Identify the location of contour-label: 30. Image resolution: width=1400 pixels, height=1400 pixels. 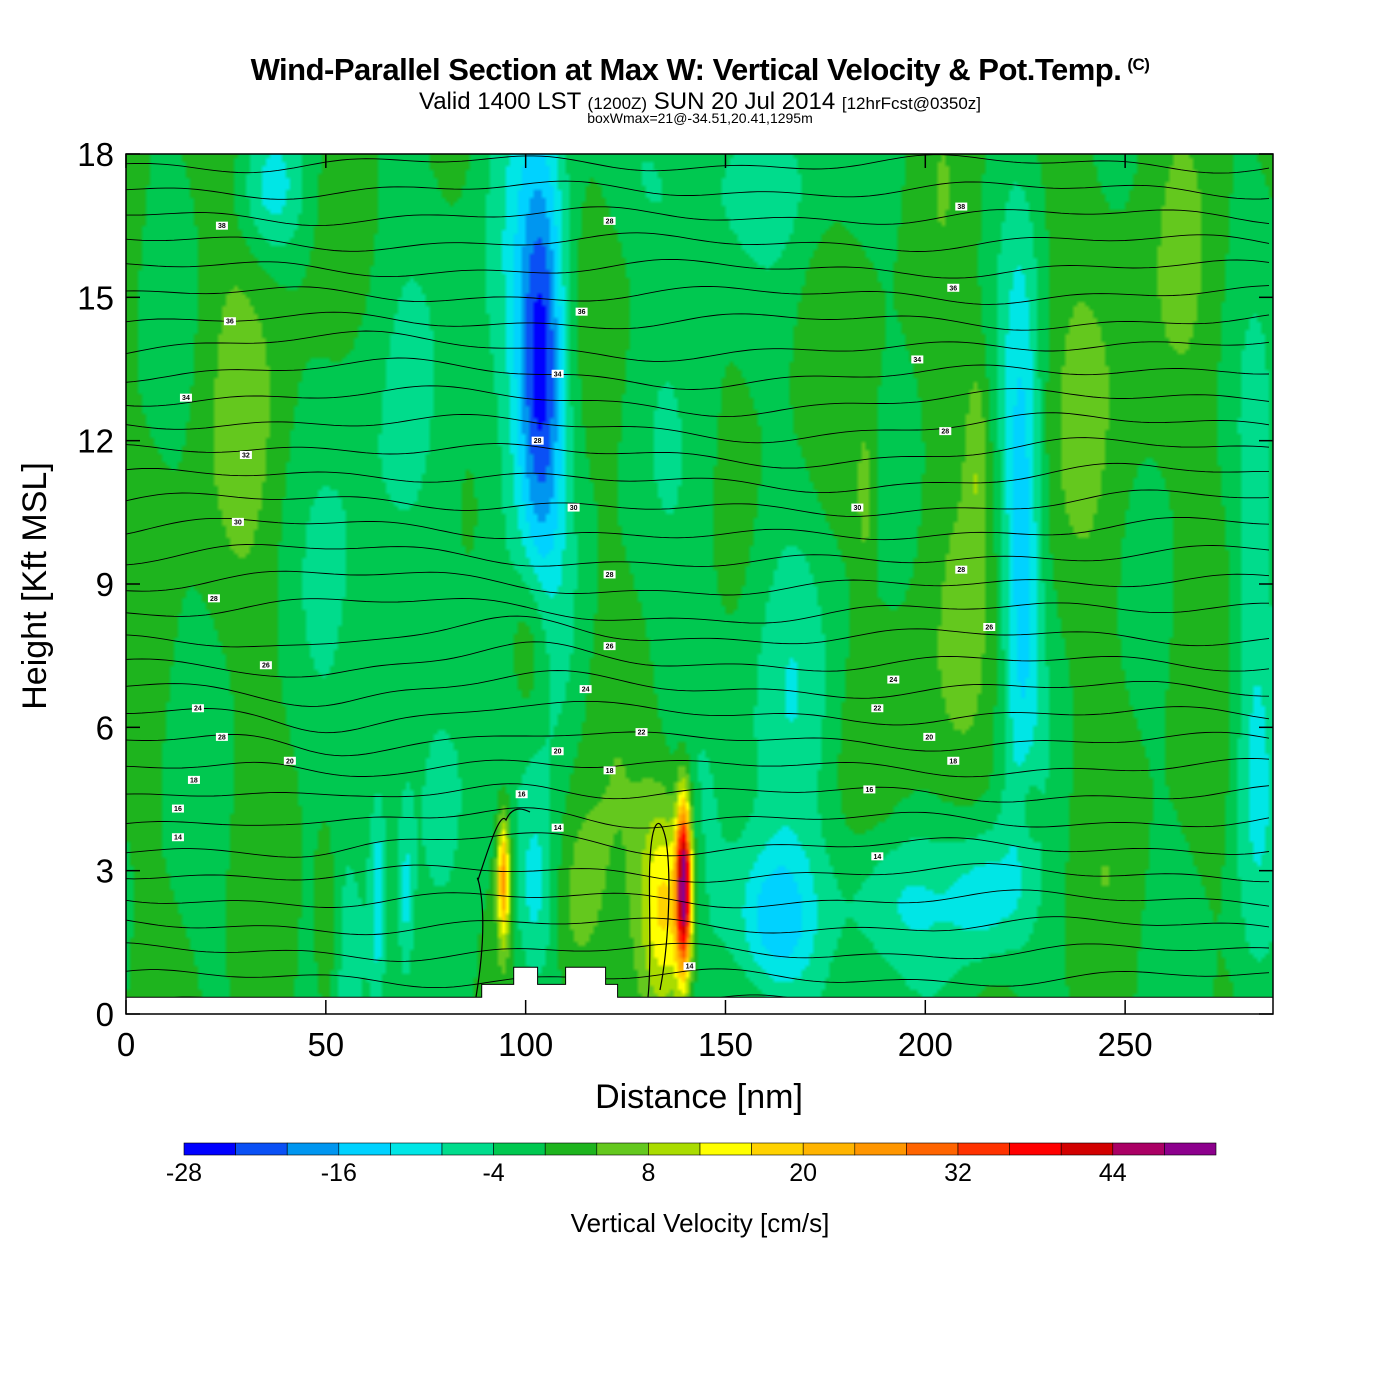
(574, 508).